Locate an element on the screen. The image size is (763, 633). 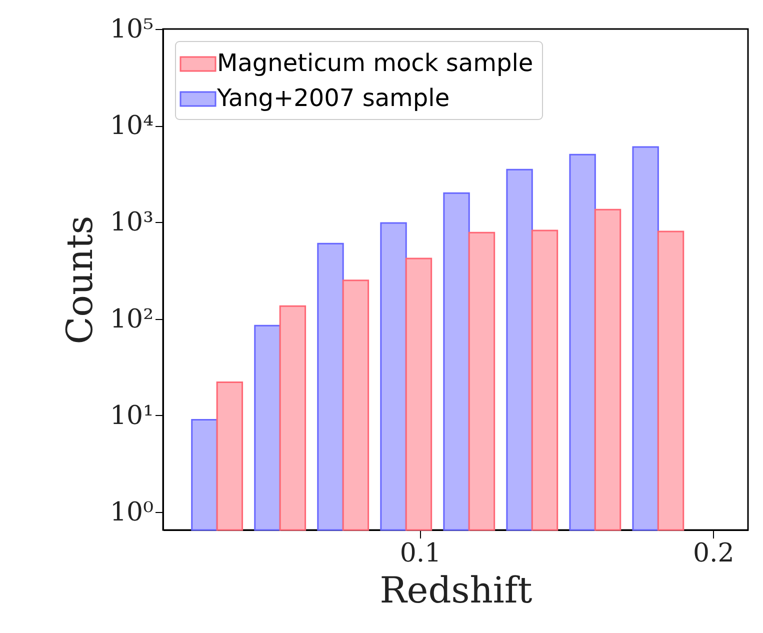
x-axis-title: Redshift is located at coordinates (456, 591).